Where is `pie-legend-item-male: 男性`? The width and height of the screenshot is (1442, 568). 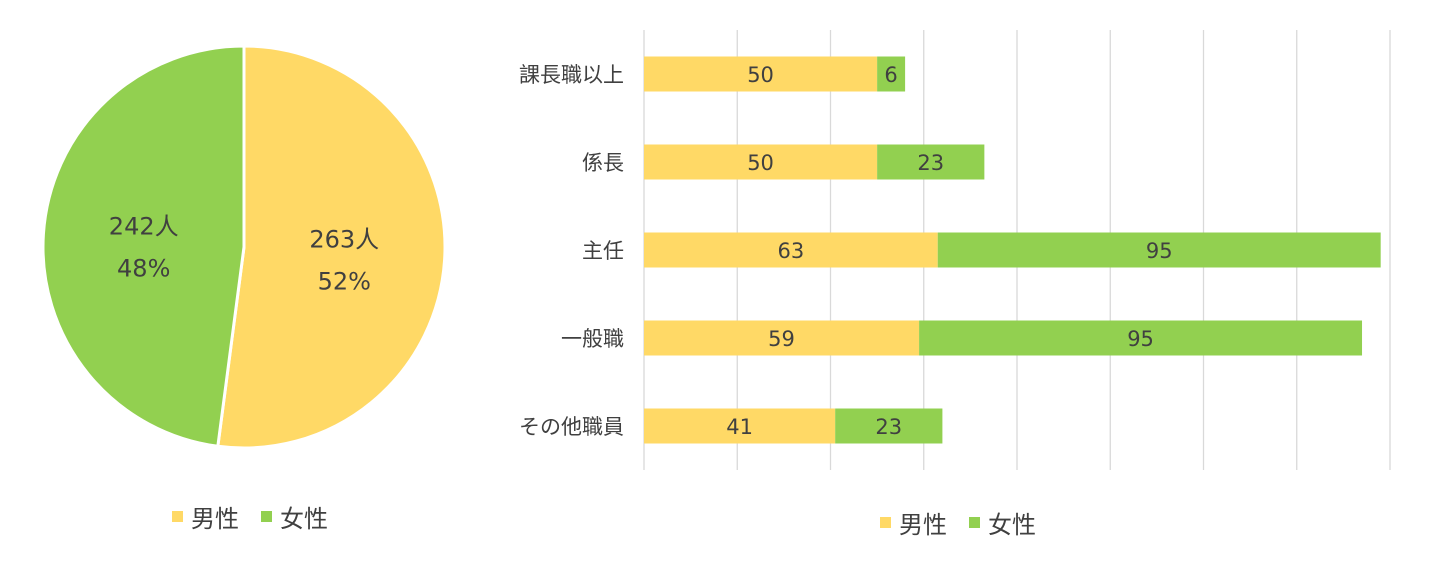 pie-legend-item-male: 男性 is located at coordinates (205, 516).